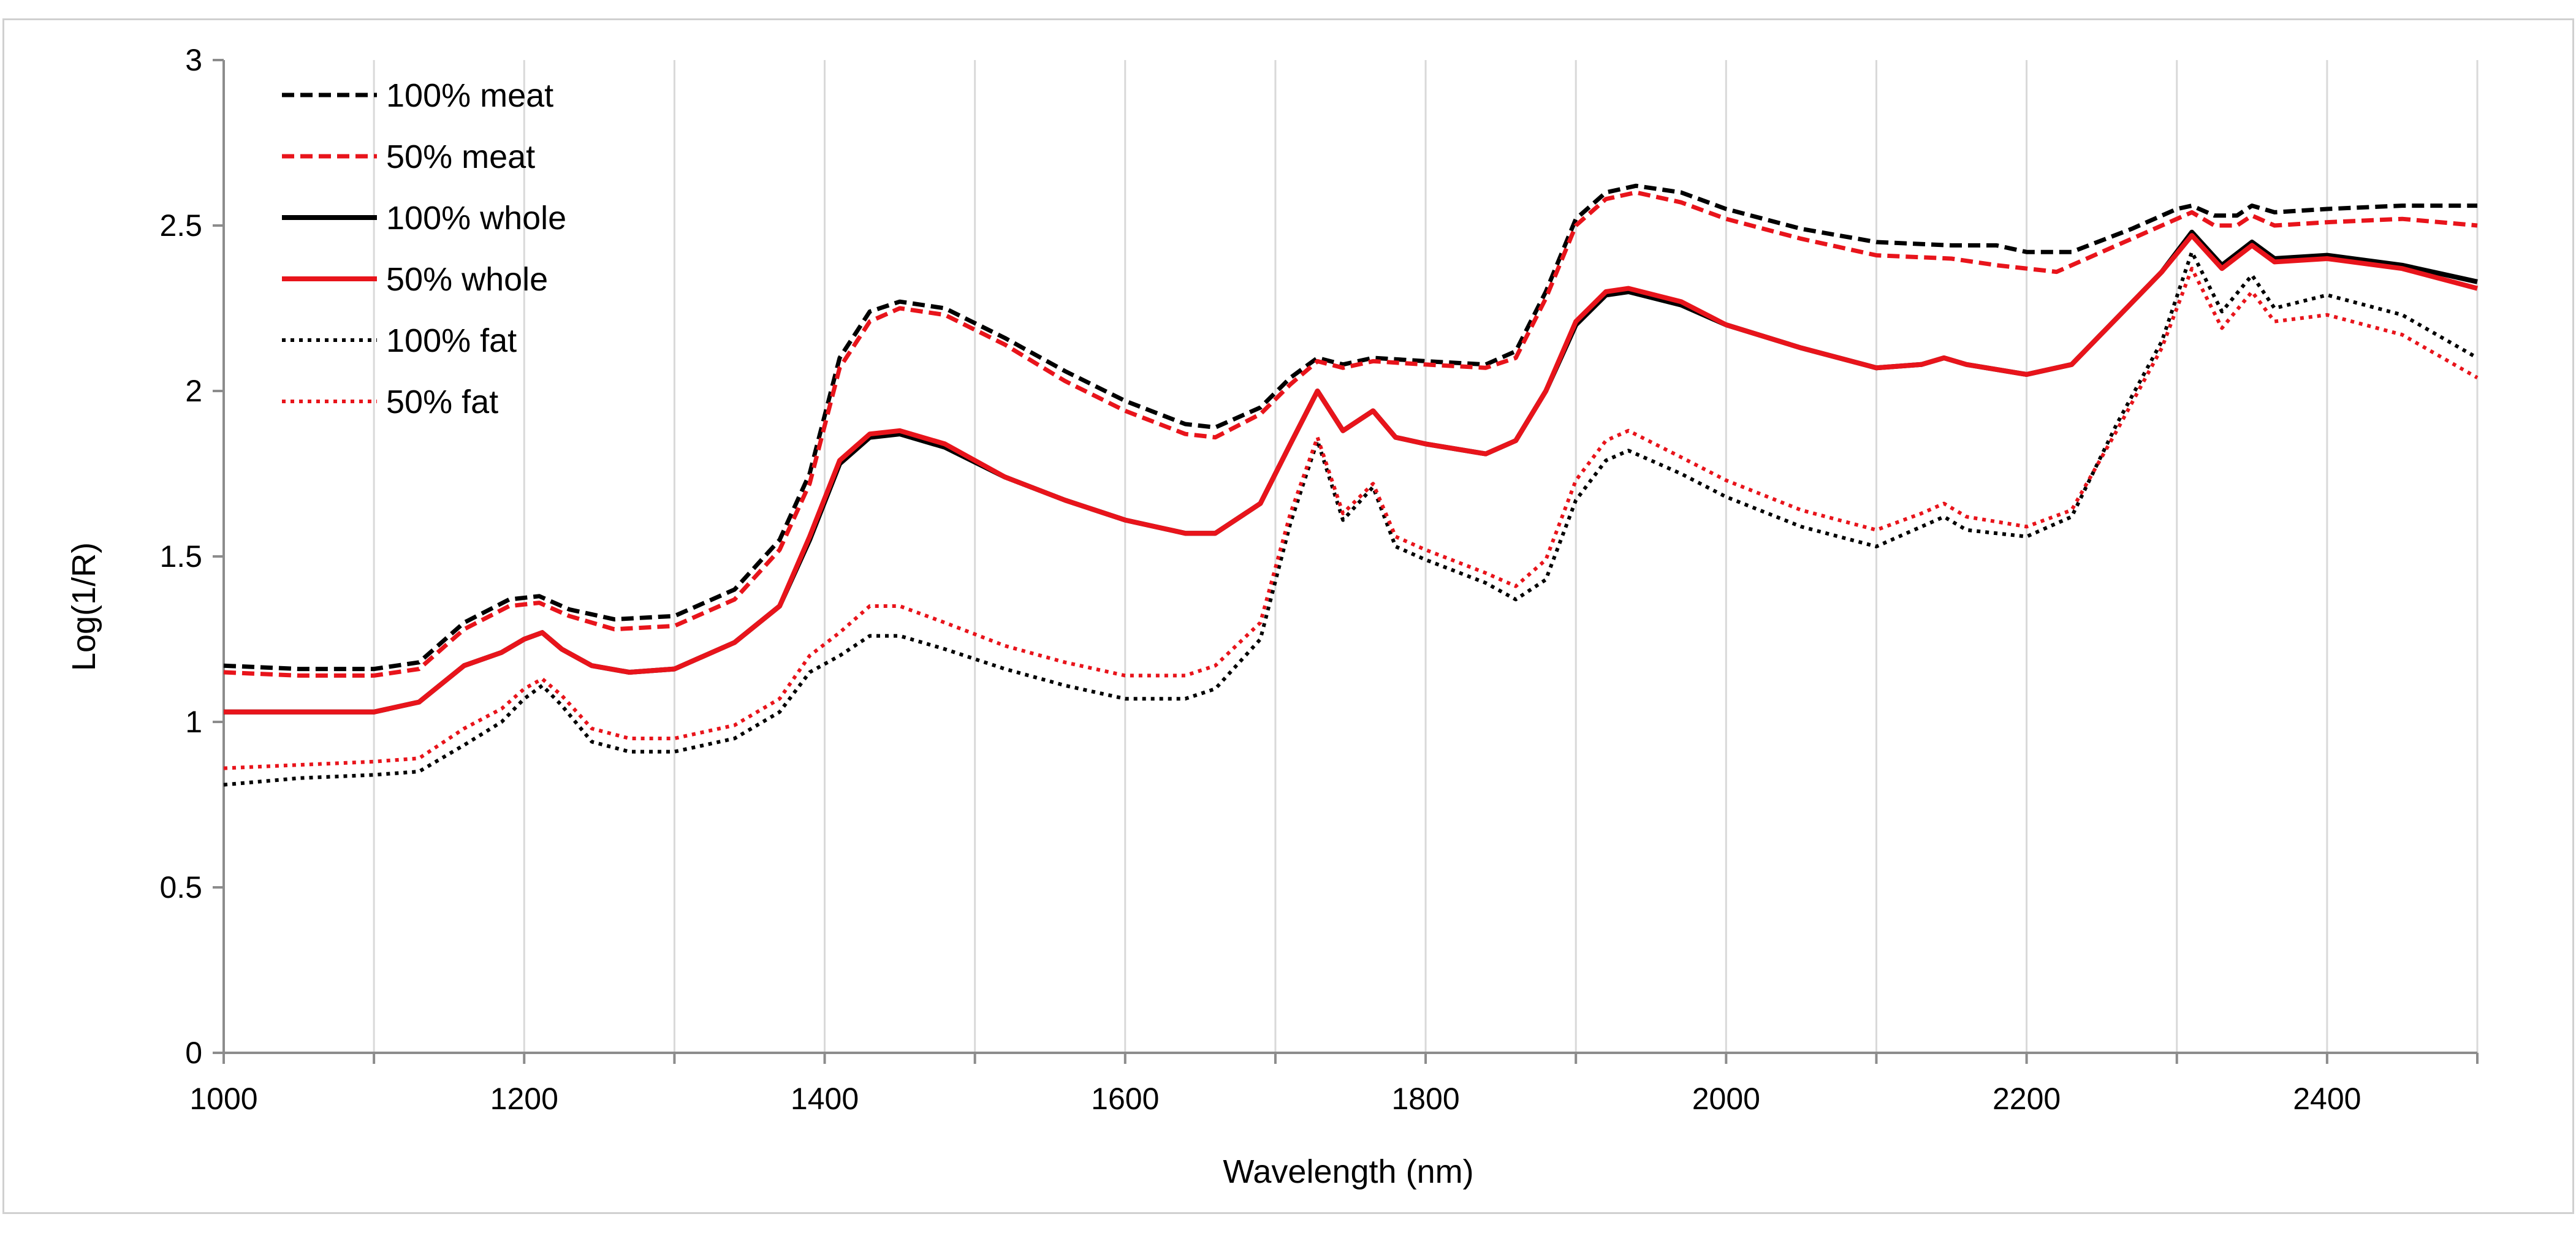  What do you see at coordinates (1726, 1099) in the screenshot?
I see `x-tick-label: 2000` at bounding box center [1726, 1099].